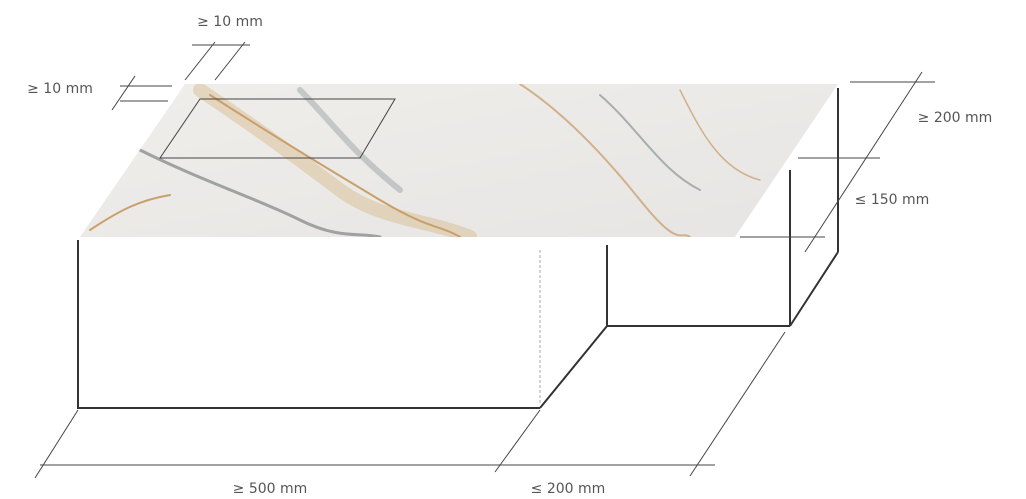 The image size is (1026, 499). I want to click on dimension-label: ≥ 500 mm, so click(270, 489).